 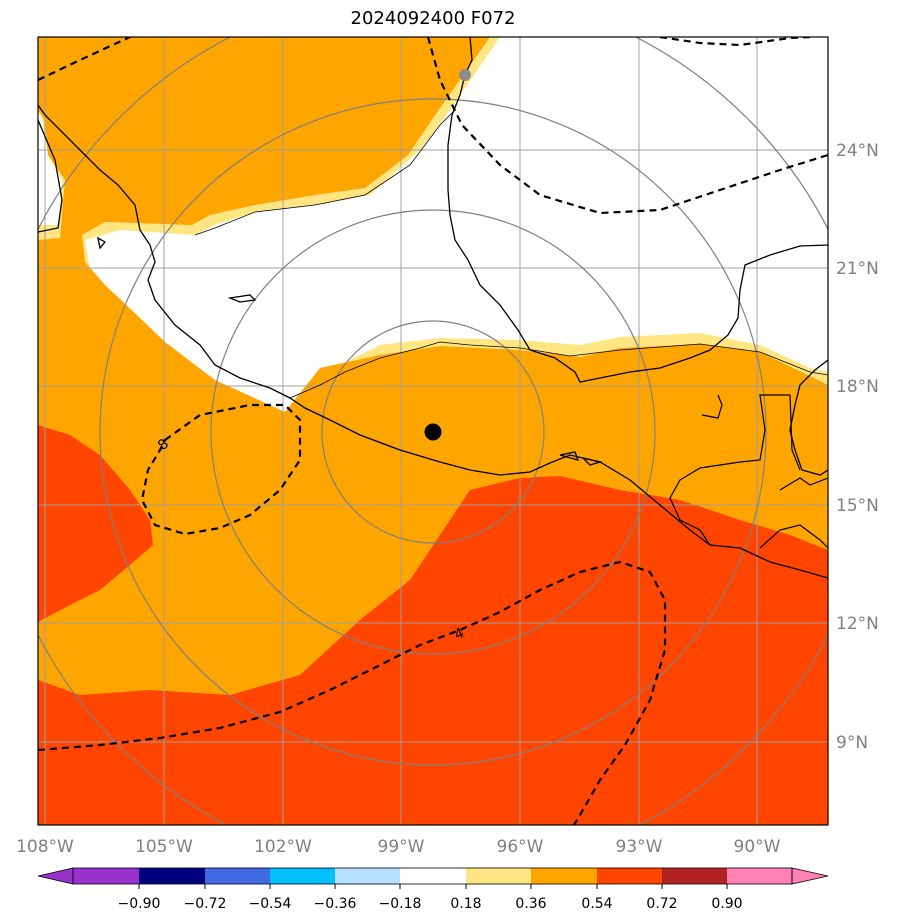 I want to click on red-region-west, so click(x=95, y=523).